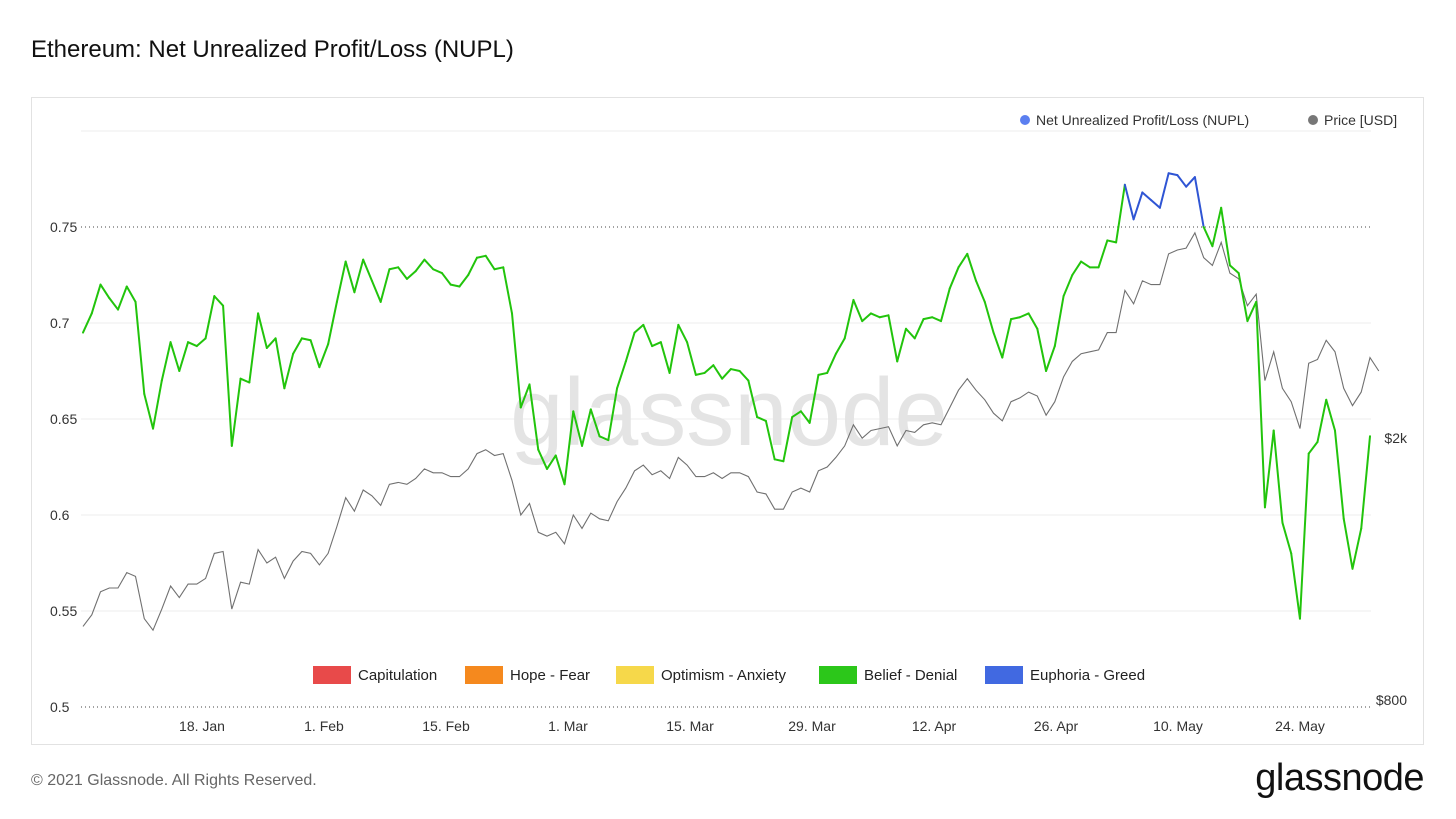  What do you see at coordinates (1056, 726) in the screenshot?
I see `x-tick-label: 26. Apr` at bounding box center [1056, 726].